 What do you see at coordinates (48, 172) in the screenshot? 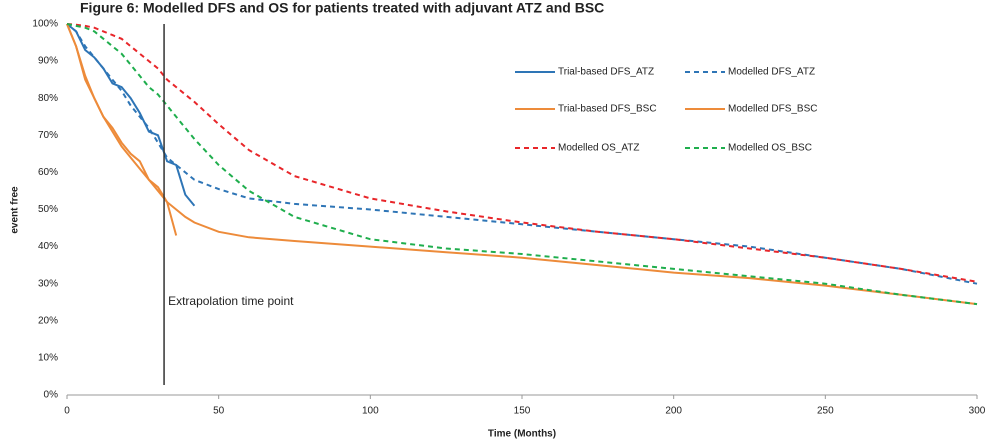
I see `y-tick-label: 60%` at bounding box center [48, 172].